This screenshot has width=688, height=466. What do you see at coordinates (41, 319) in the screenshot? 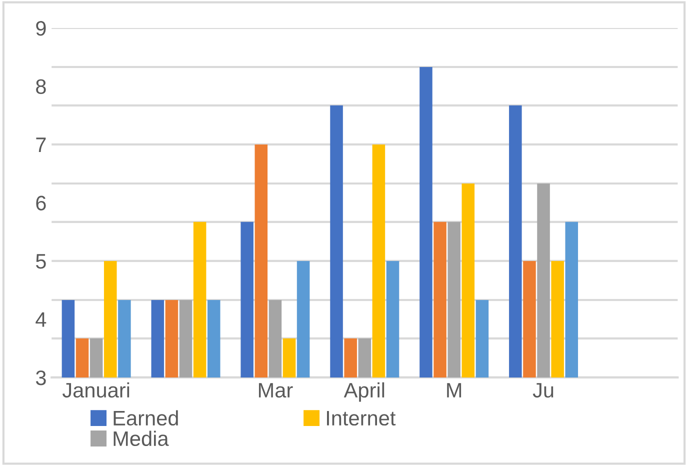
I see `y-tick-label: 4` at bounding box center [41, 319].